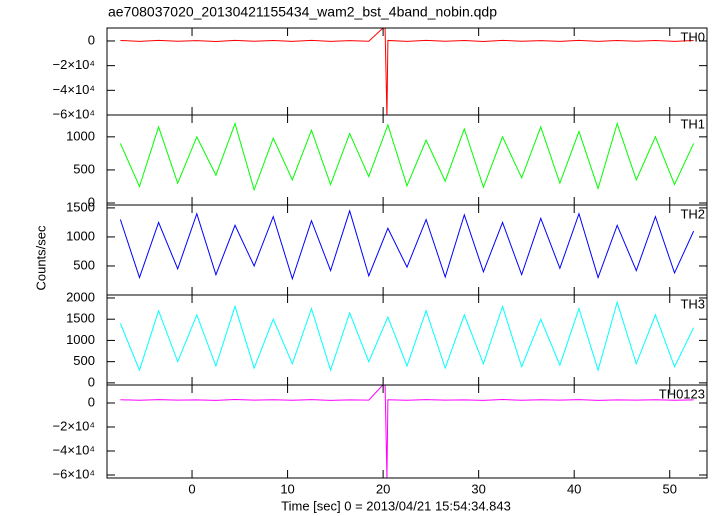 This screenshot has height=516, width=717. Describe the element at coordinates (682, 393) in the screenshot. I see `panel-label: TH0123` at that location.